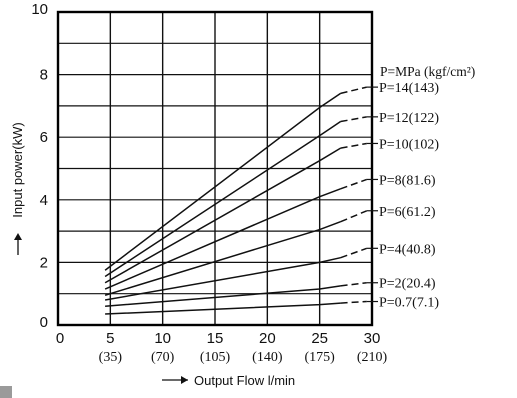  What do you see at coordinates (215, 338) in the screenshot?
I see `x-tick-label: 15` at bounding box center [215, 338].